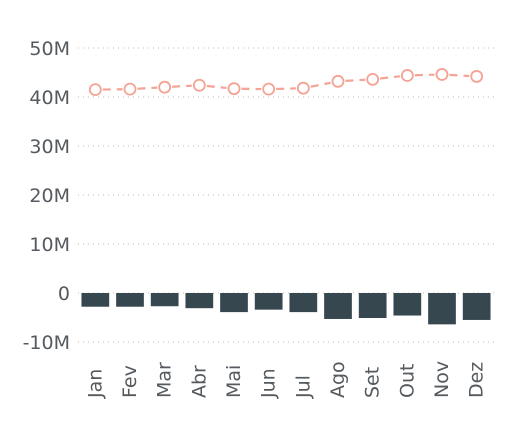  Describe the element at coordinates (338, 81) in the screenshot. I see `point-ago` at that location.